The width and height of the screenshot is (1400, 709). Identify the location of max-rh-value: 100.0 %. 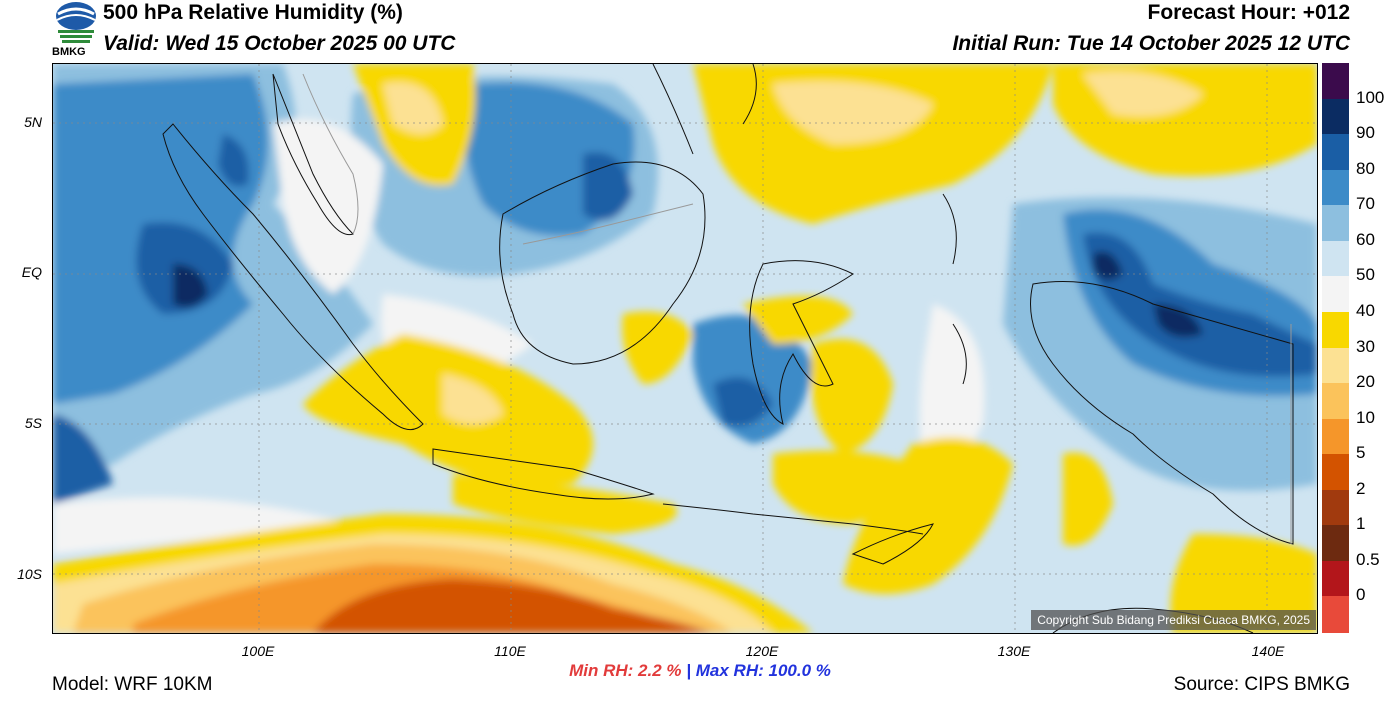
(799, 670).